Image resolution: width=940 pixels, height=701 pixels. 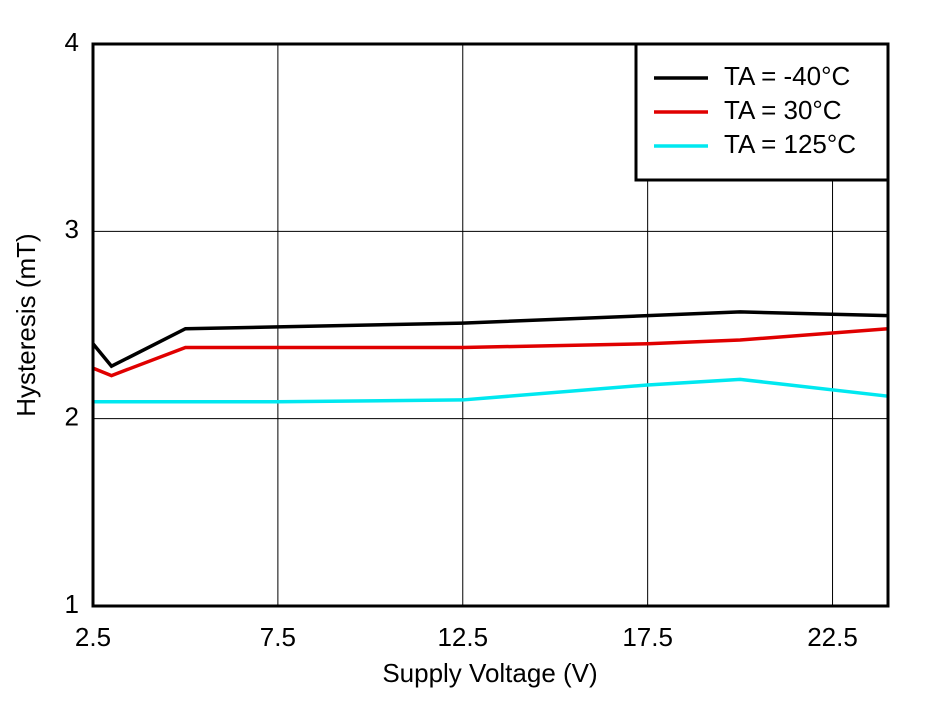 I want to click on x-tick-label: 12.5, so click(x=462, y=637).